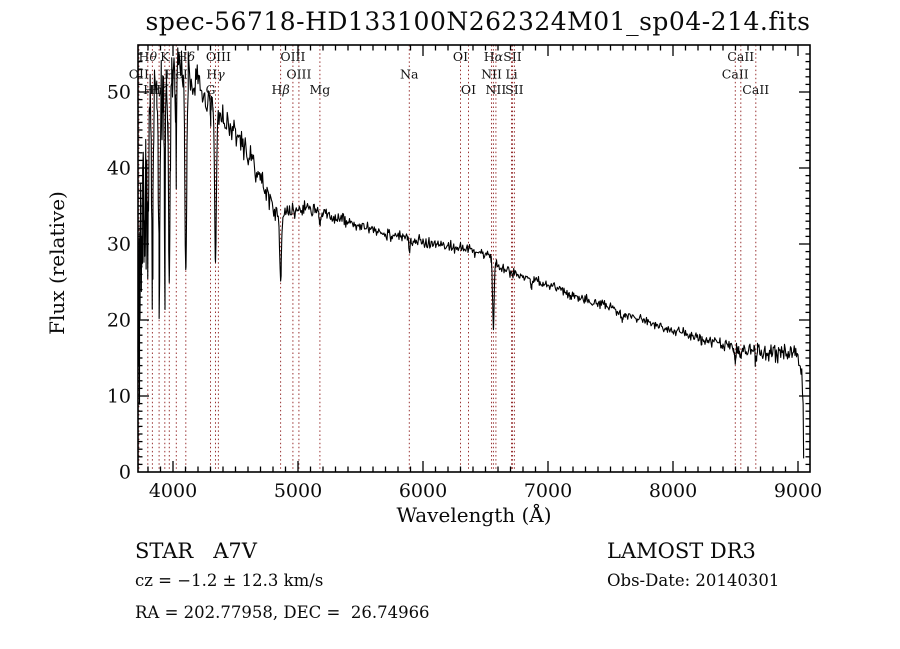  What do you see at coordinates (548, 491) in the screenshot?
I see `x-tick-label: 7000` at bounding box center [548, 491].